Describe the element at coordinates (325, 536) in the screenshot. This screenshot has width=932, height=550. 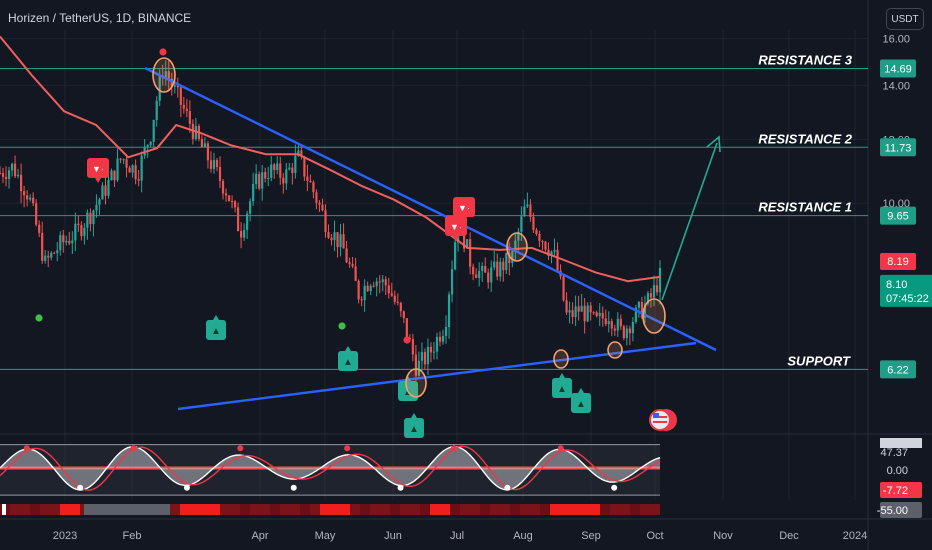
I see `time-tick-label: May` at that location.